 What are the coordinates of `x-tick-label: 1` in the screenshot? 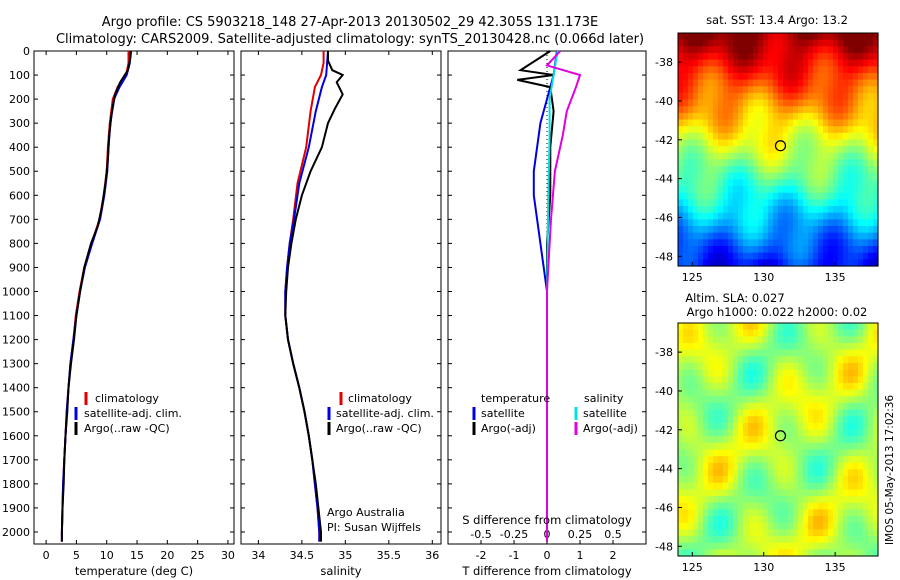 It's located at (580, 555).